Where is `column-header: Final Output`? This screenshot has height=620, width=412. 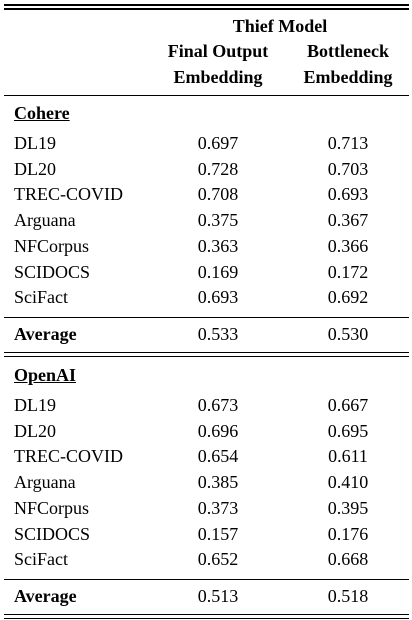
column-header: Final Output is located at coordinates (218, 51).